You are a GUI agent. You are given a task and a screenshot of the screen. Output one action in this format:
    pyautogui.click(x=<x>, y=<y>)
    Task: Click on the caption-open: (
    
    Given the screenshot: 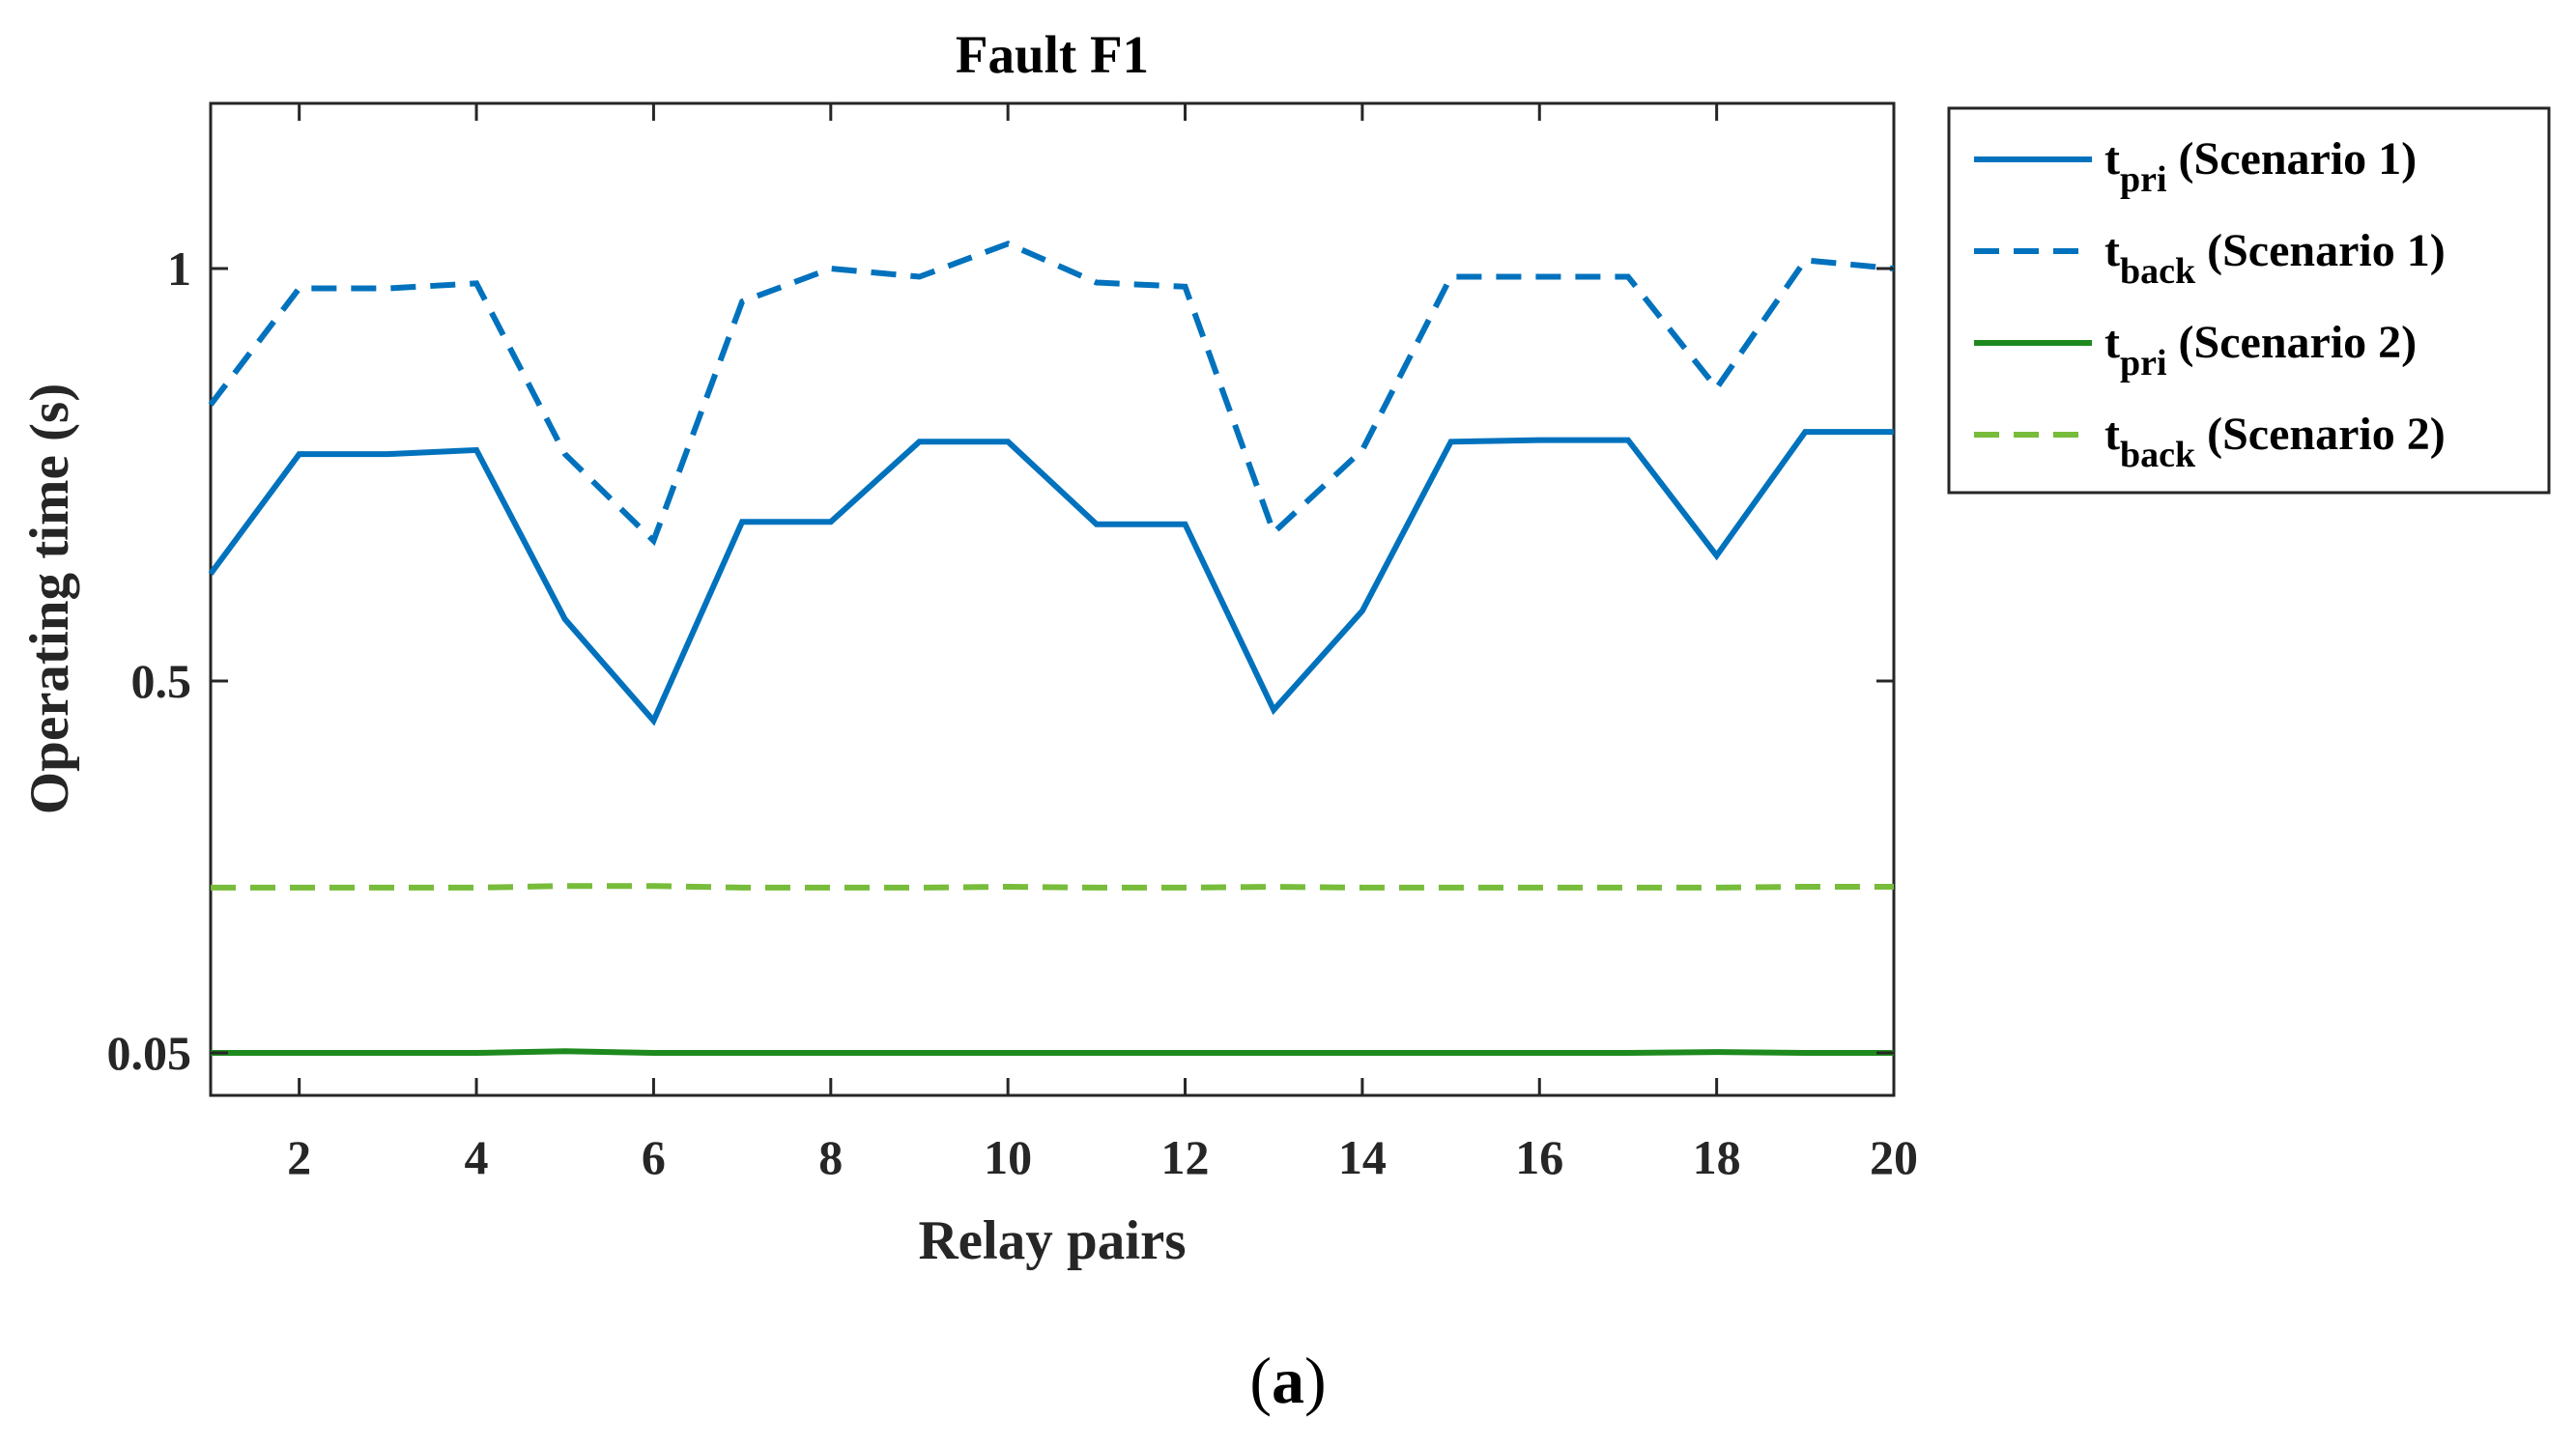 What is the action you would take?
    pyautogui.click(x=1261, y=1381)
    